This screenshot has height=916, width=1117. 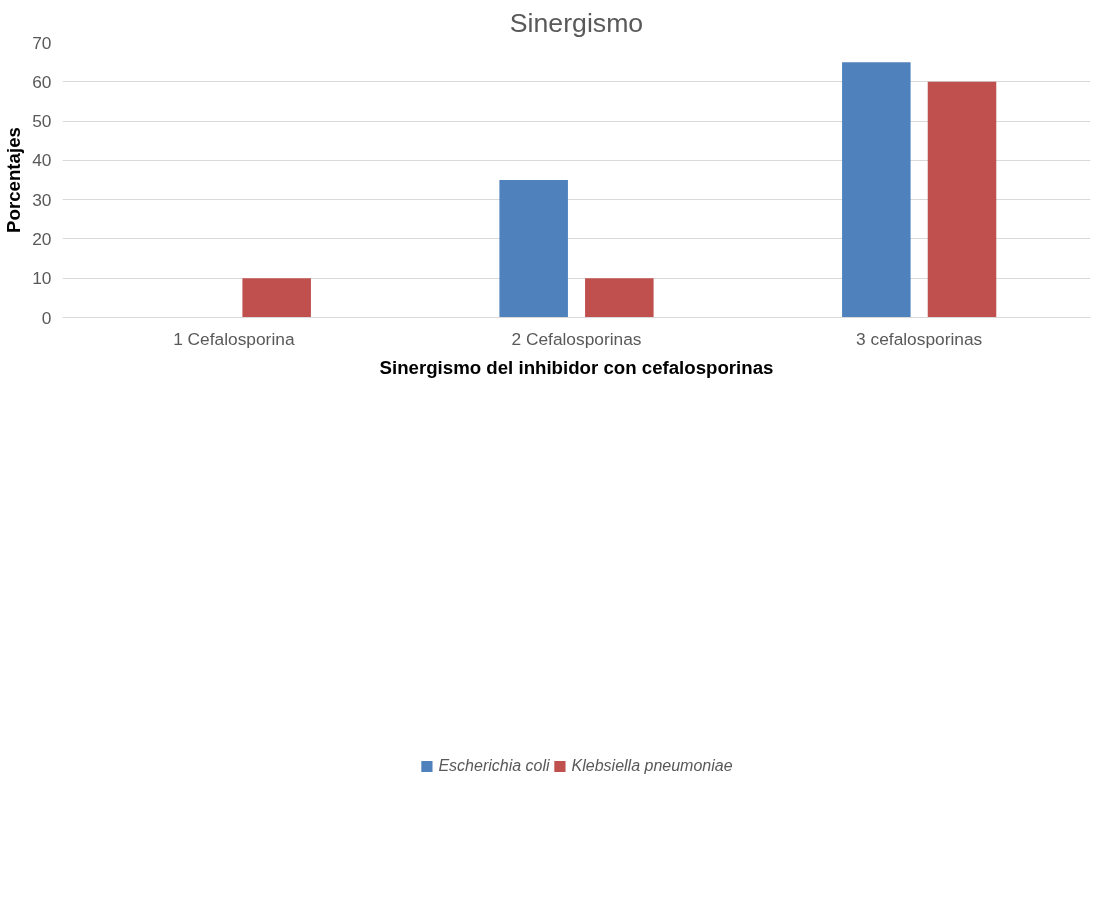 I want to click on y-axis-title: Porcentajes, so click(x=14, y=180).